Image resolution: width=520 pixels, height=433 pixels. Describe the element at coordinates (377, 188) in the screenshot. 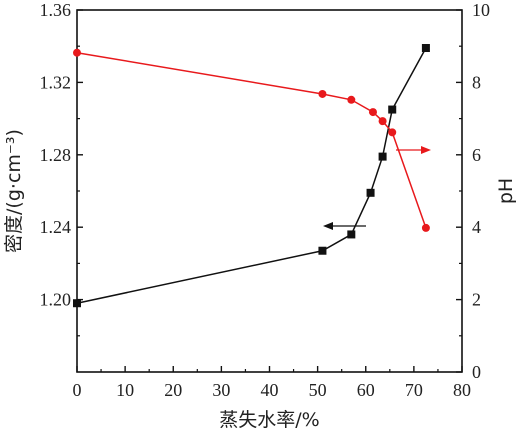

I see `arrows` at that location.